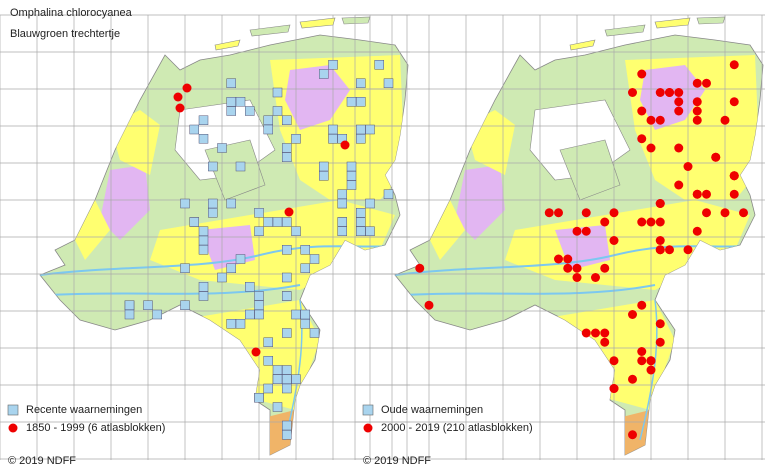  I want to click on legend-label: Recente waarnemingen, so click(84, 410).